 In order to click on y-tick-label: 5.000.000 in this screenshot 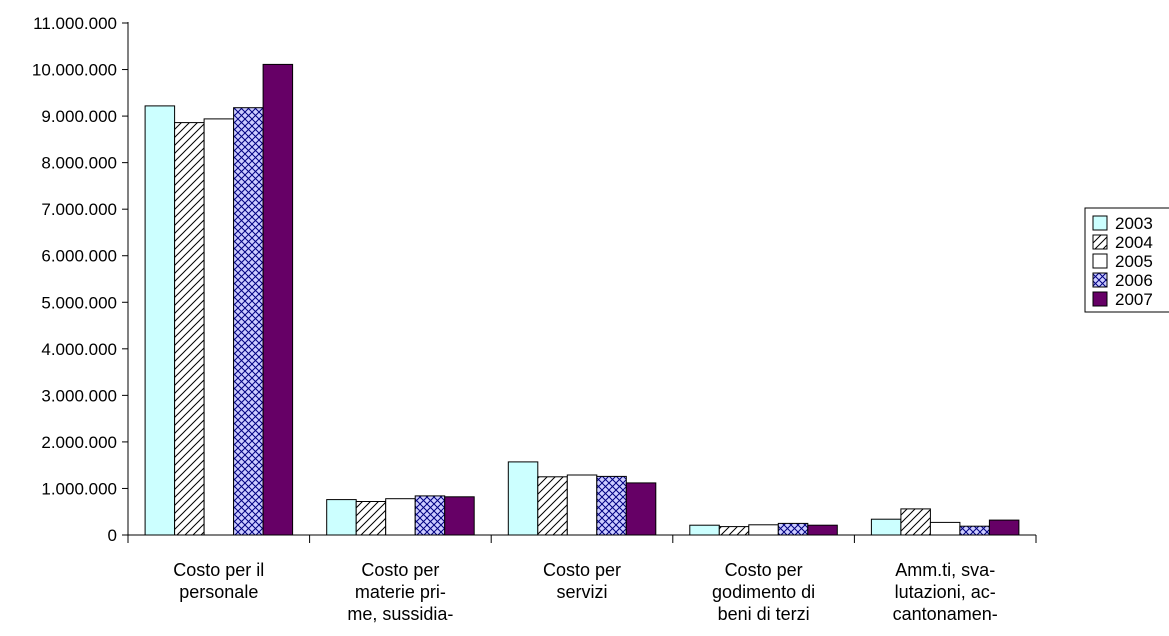, I will do `click(79, 302)`.